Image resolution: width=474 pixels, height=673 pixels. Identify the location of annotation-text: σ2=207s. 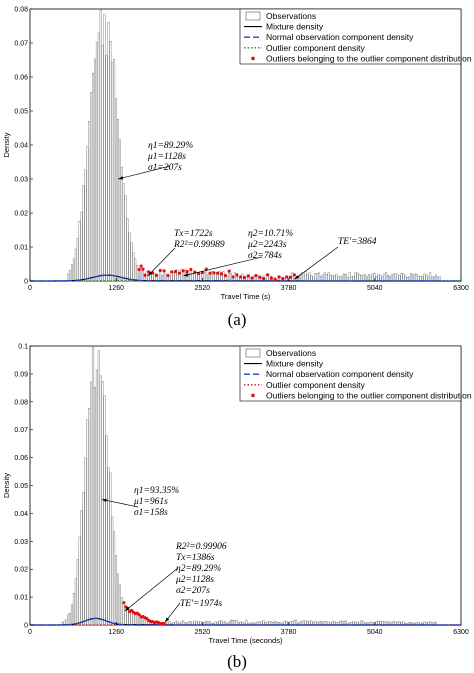
(193, 591).